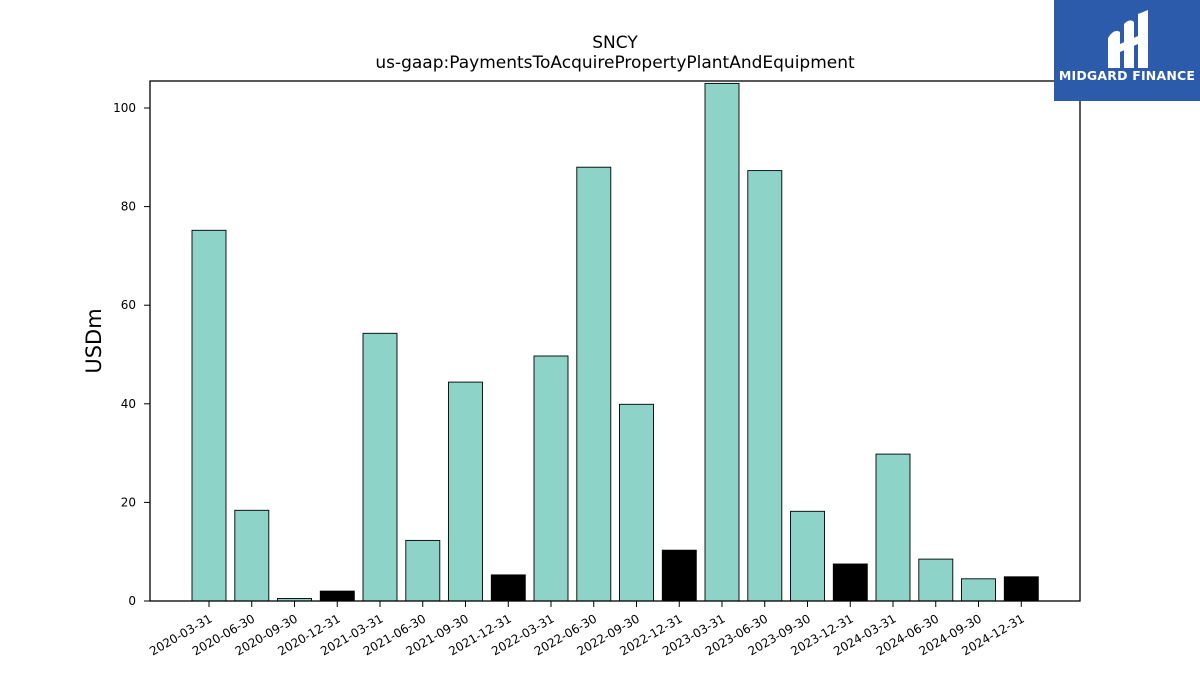  I want to click on y-tick-label: 40, so click(128, 404).